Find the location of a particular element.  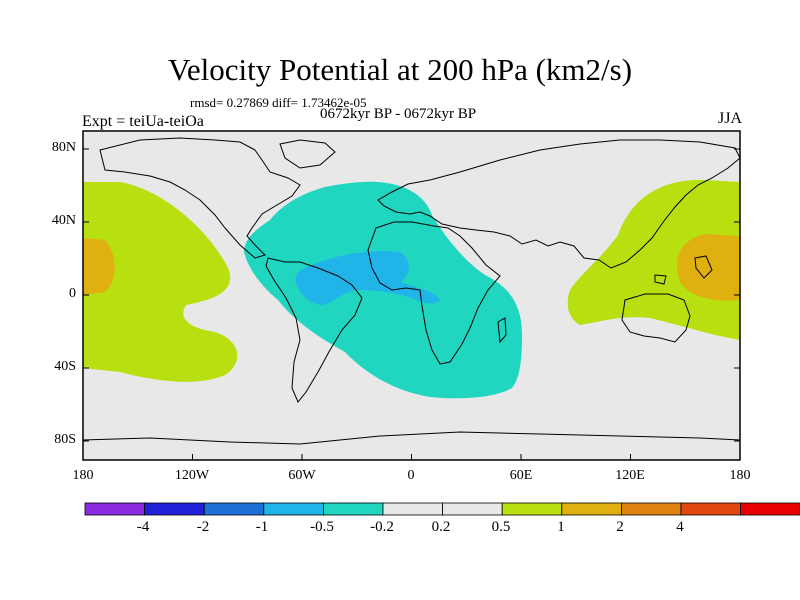

lon-label-180e: 180 is located at coordinates (740, 475).